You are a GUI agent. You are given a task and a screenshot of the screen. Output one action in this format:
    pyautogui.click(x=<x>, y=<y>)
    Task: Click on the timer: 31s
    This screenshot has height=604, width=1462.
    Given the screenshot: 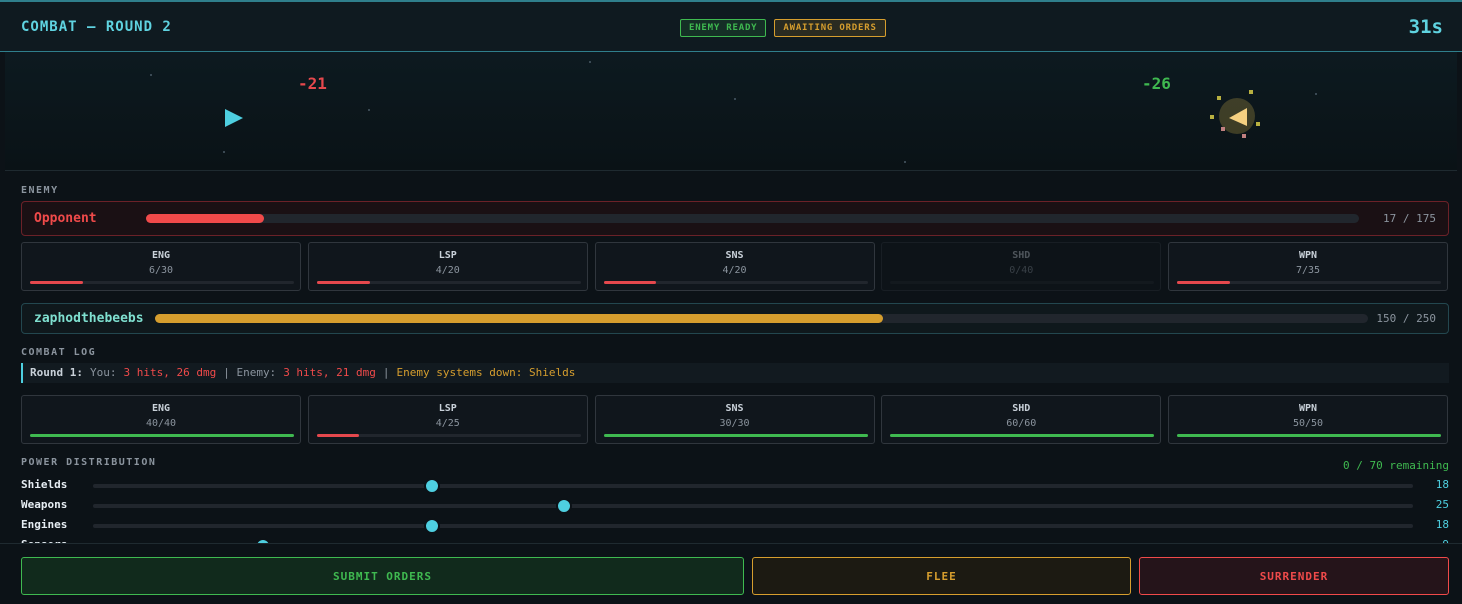 What is the action you would take?
    pyautogui.click(x=1425, y=27)
    